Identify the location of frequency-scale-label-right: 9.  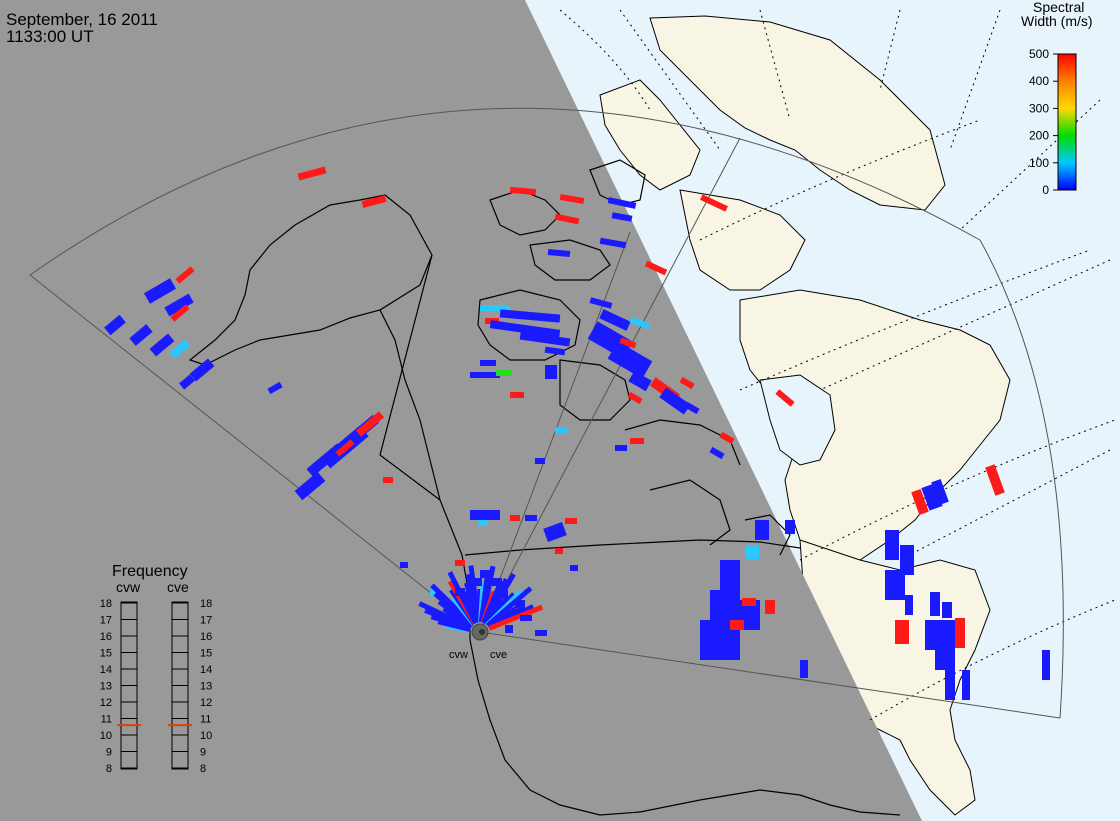
(203, 753).